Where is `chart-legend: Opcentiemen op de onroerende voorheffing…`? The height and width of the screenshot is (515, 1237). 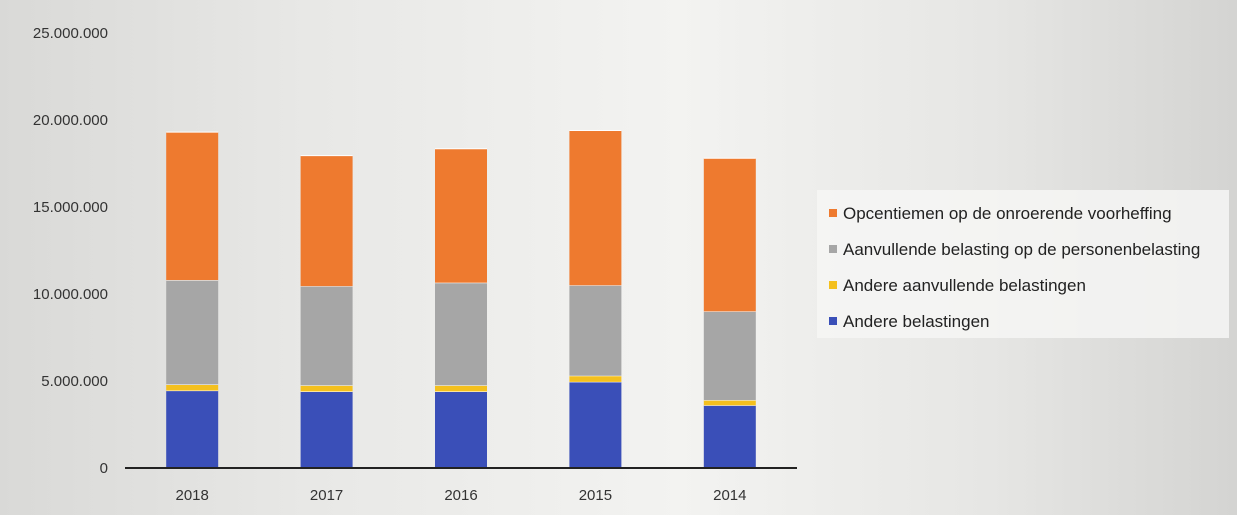
chart-legend: Opcentiemen op de onroerende voorheffing… is located at coordinates (1023, 264).